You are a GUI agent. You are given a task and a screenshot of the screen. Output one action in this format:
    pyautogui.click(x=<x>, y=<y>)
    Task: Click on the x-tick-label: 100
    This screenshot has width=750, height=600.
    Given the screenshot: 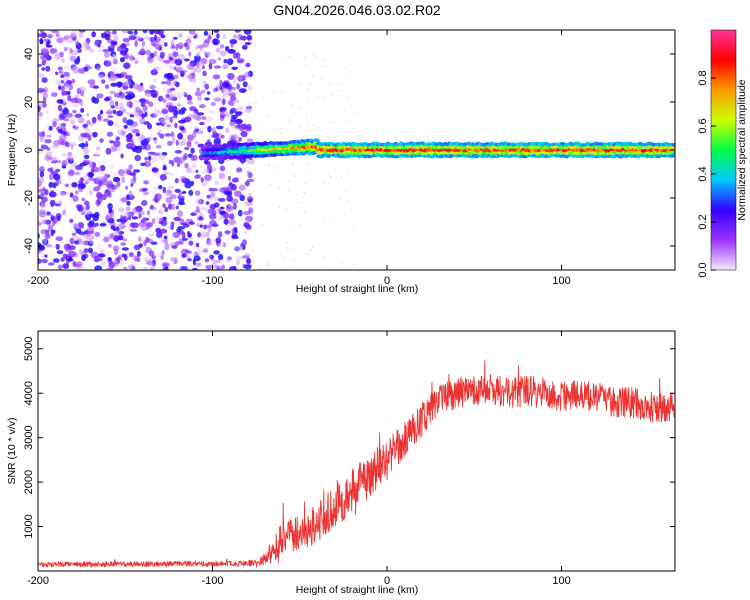 What is the action you would take?
    pyautogui.click(x=561, y=581)
    